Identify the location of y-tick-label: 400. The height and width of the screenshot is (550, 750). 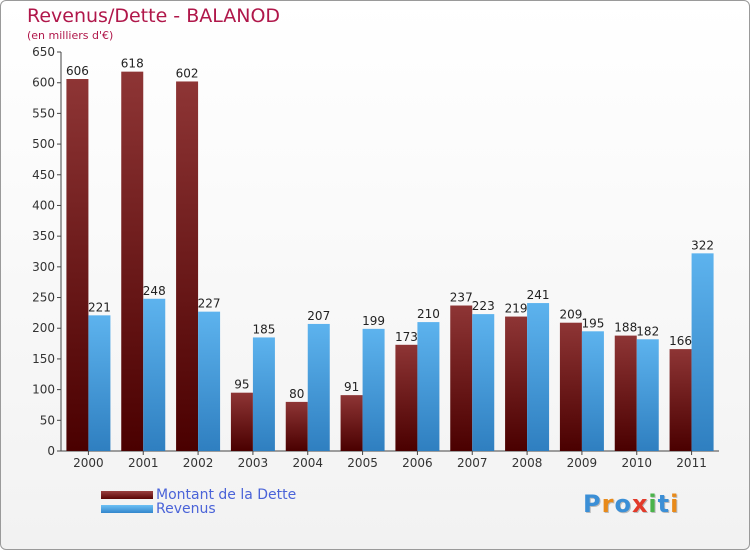
(43, 205).